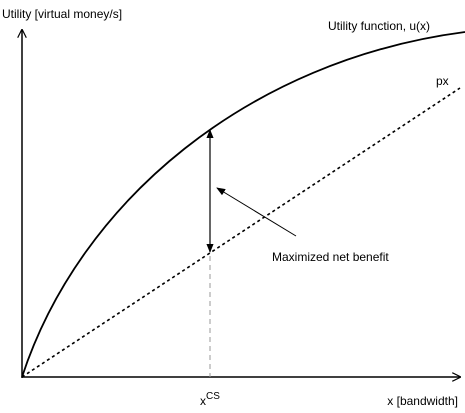 The image size is (465, 413). I want to click on x-axis-label: x [bandwidth], so click(422, 401).